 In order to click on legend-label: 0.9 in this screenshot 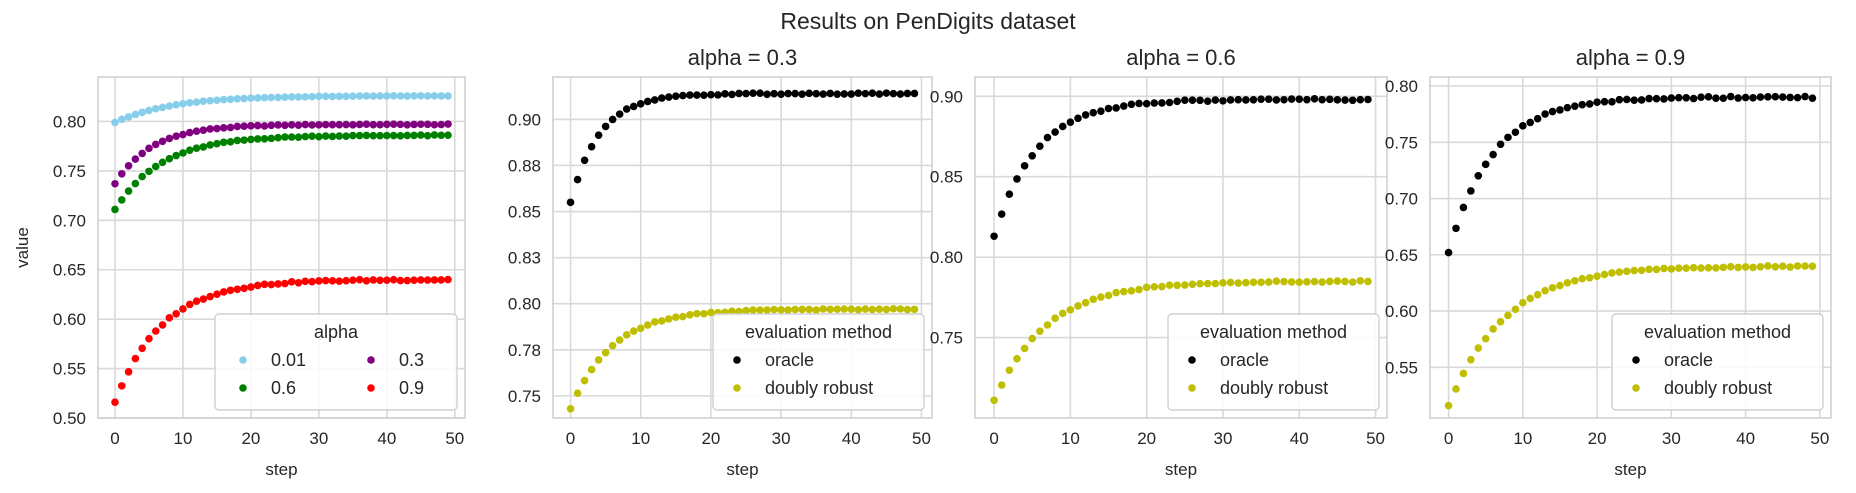, I will do `click(411, 388)`.